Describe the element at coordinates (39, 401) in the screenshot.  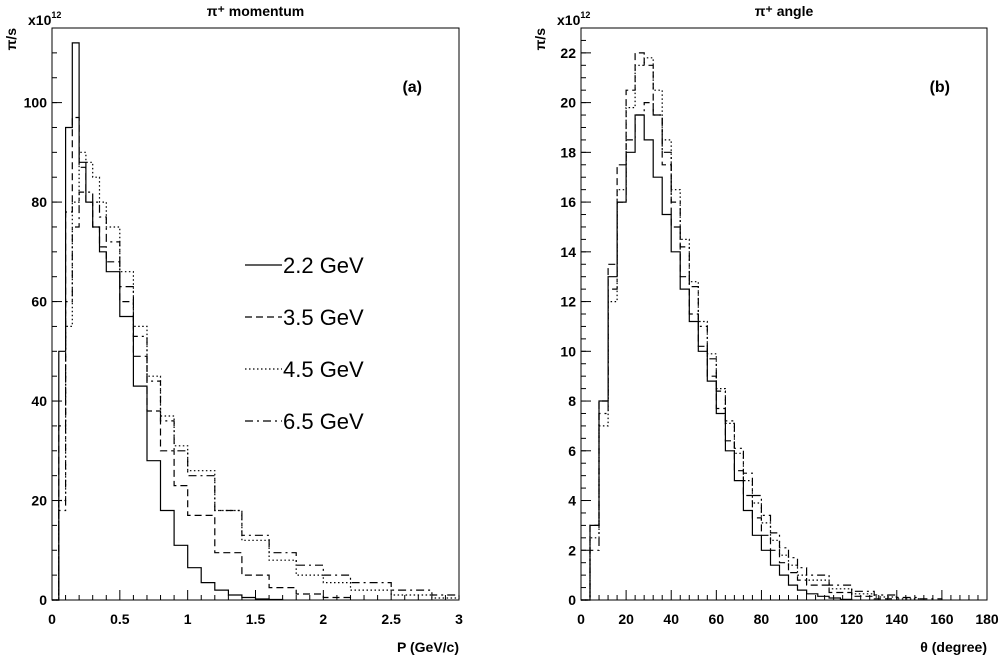
I see `y-tick-label: 40` at that location.